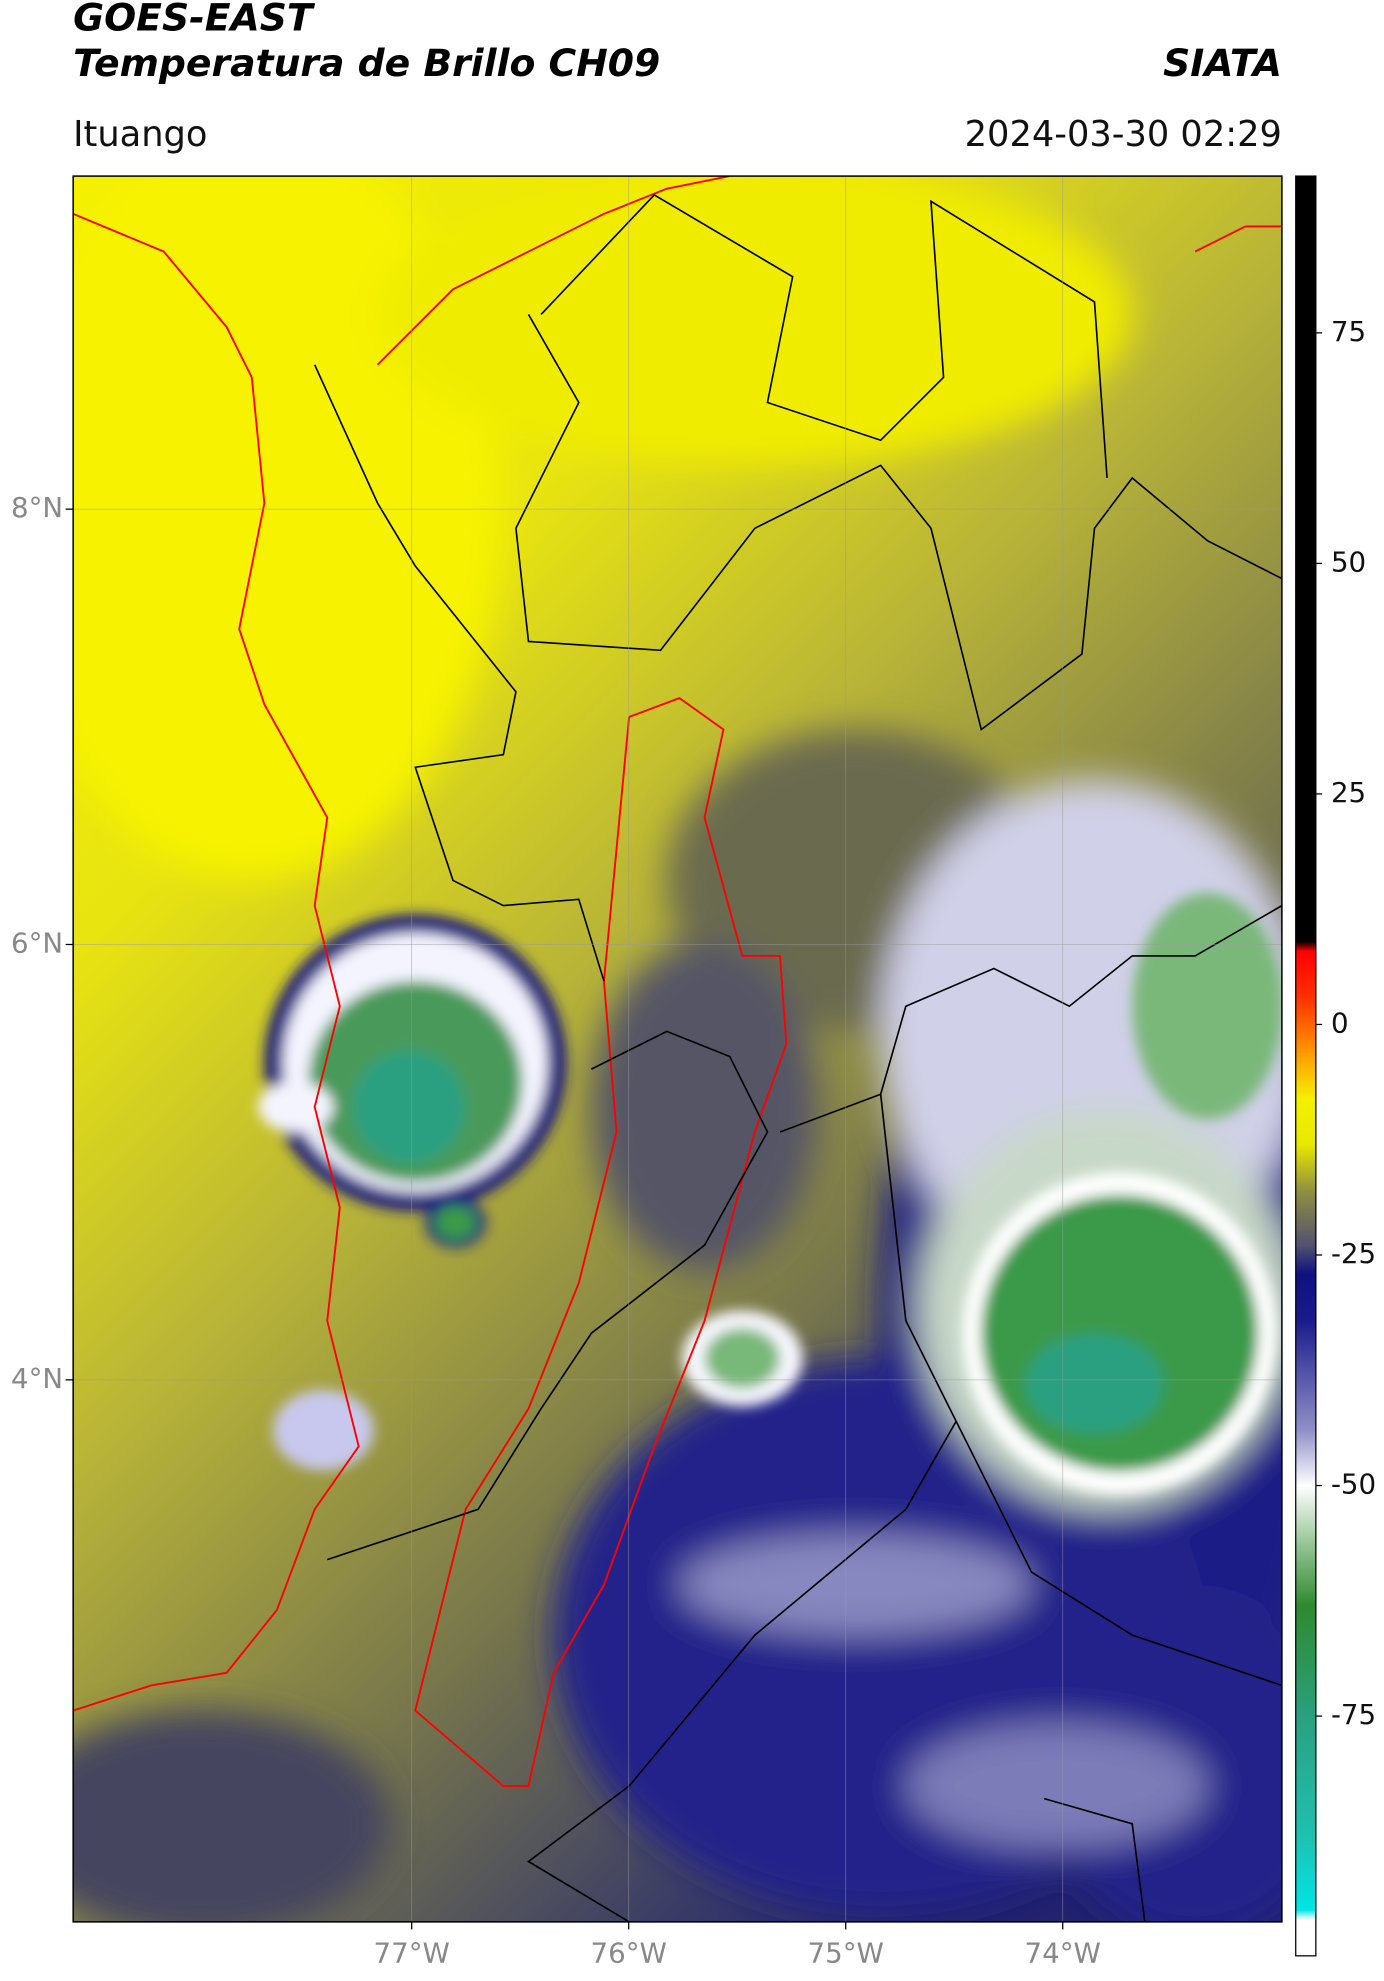 This screenshot has height=1981, width=1384. Describe the element at coordinates (1340, 1022) in the screenshot. I see `colorbar-tick-label: 0` at that location.